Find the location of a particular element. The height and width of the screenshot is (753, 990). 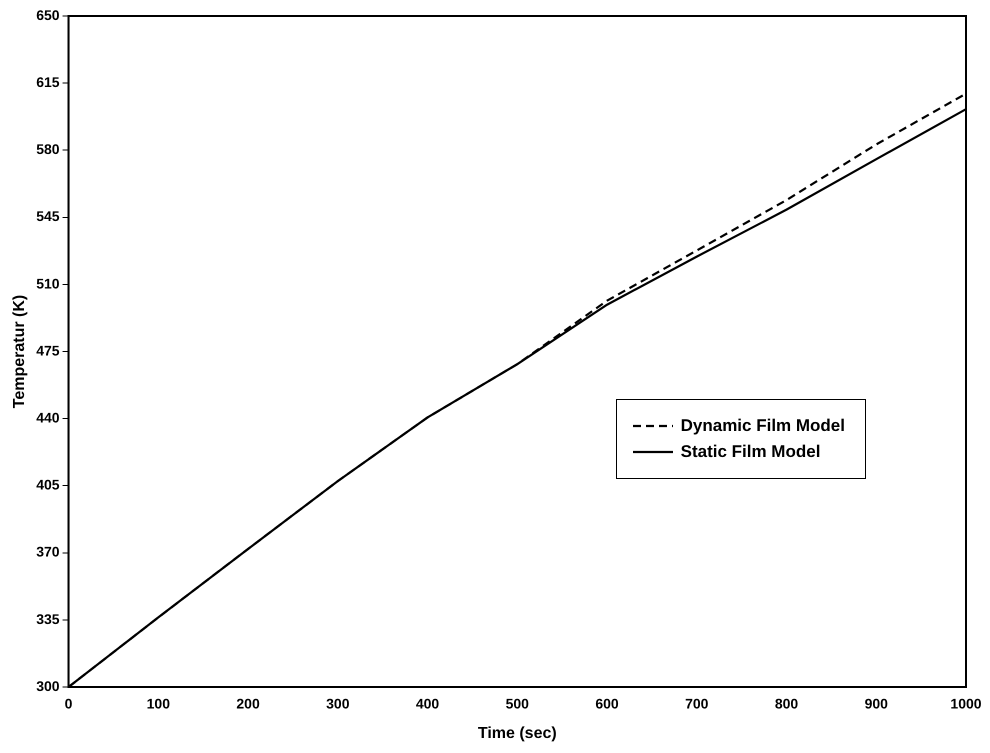

x-tick-label: 900 is located at coordinates (876, 703).